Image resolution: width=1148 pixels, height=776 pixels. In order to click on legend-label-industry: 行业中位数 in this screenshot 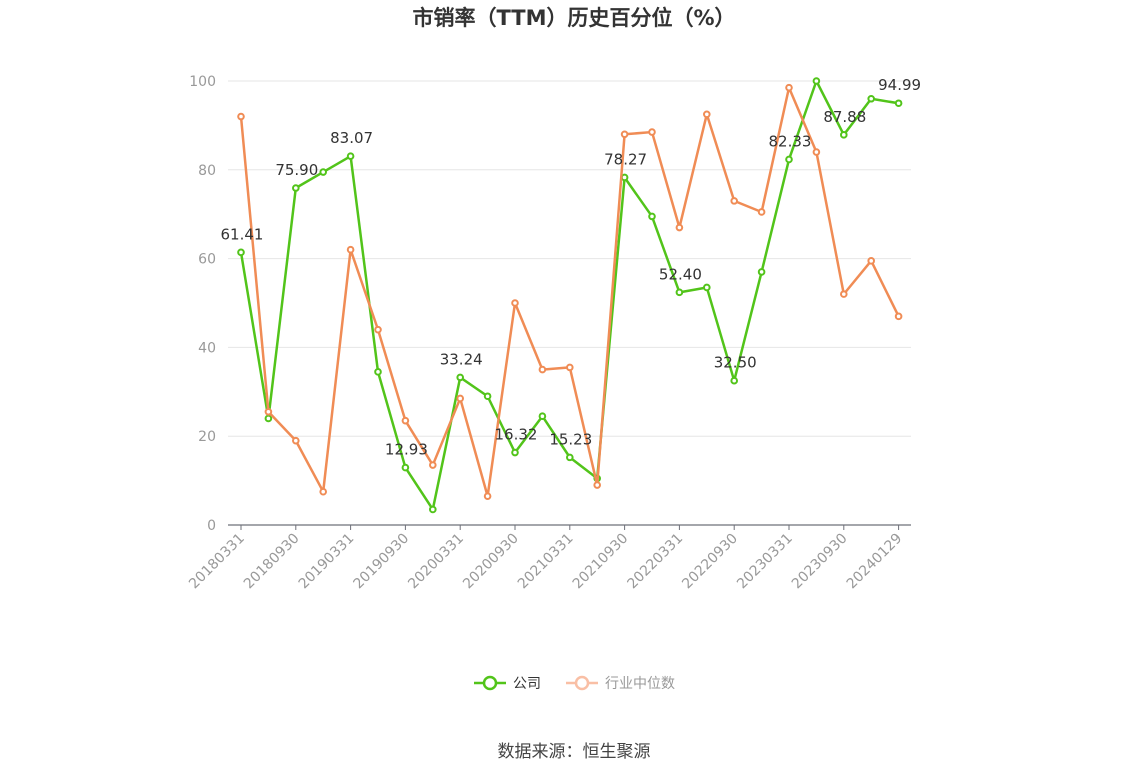, I will do `click(640, 684)`.